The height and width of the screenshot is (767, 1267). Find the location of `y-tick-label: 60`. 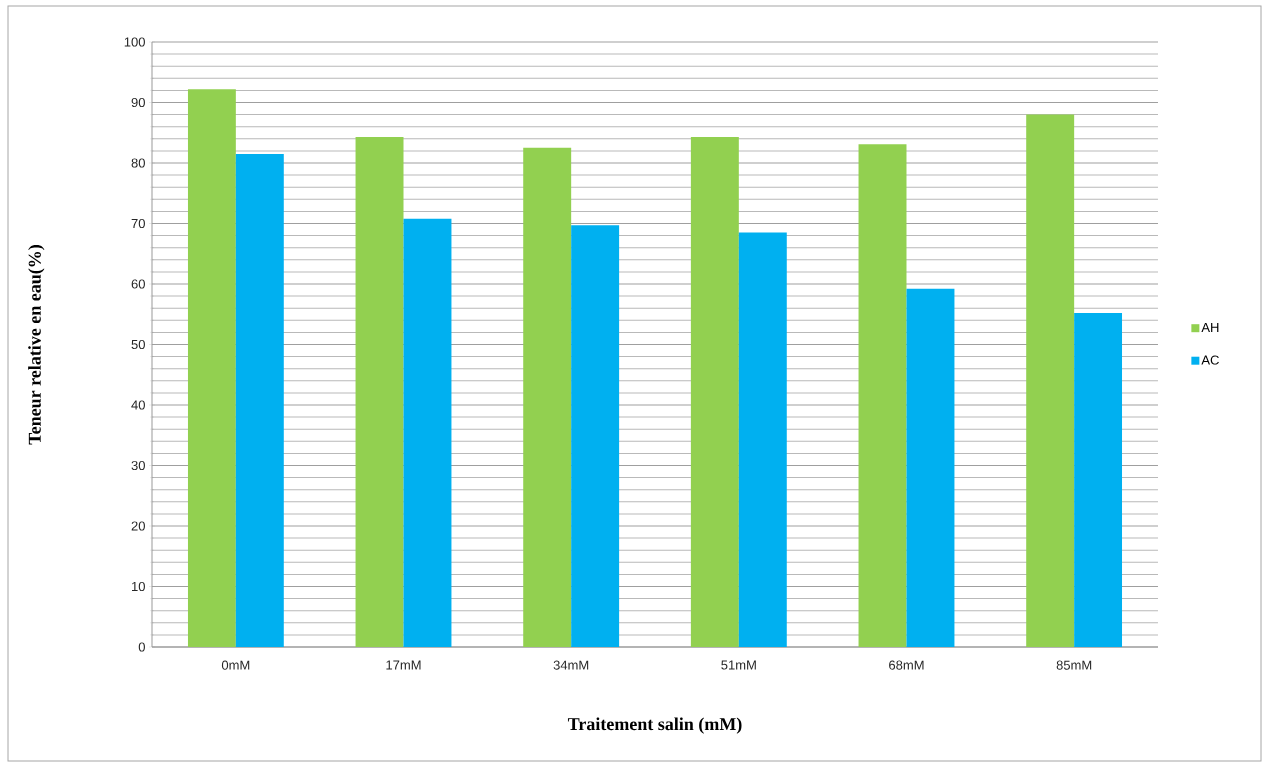

y-tick-label: 60 is located at coordinates (138, 284).